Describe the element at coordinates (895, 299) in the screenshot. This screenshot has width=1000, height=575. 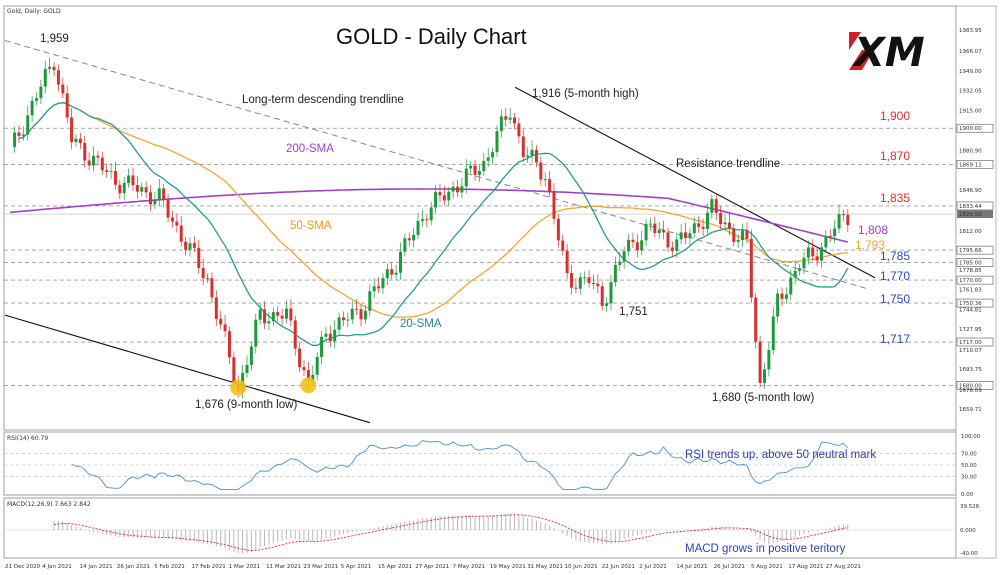
I see `level-1750: 1,750` at that location.